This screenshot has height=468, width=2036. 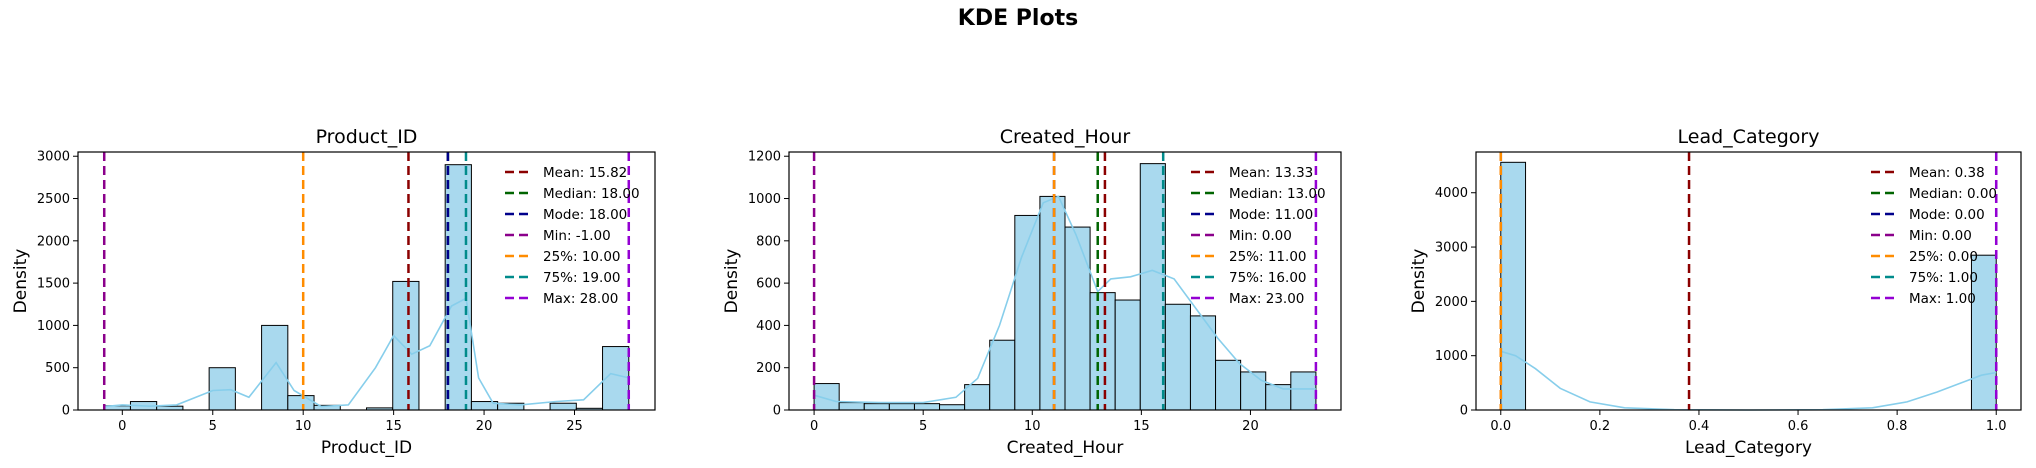 I want to click on panel-title: Created_Hour, so click(x=1065, y=137).